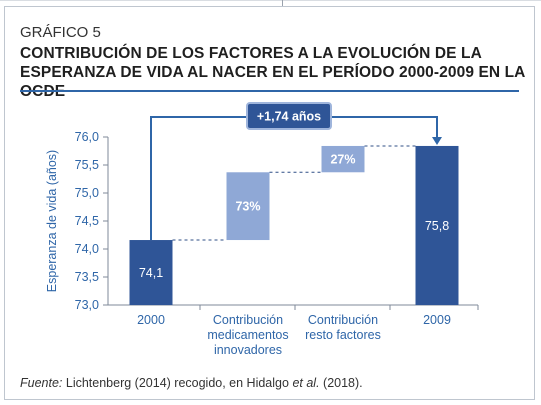 The width and height of the screenshot is (541, 405). What do you see at coordinates (248, 350) in the screenshot?
I see `category-label: innovadores` at bounding box center [248, 350].